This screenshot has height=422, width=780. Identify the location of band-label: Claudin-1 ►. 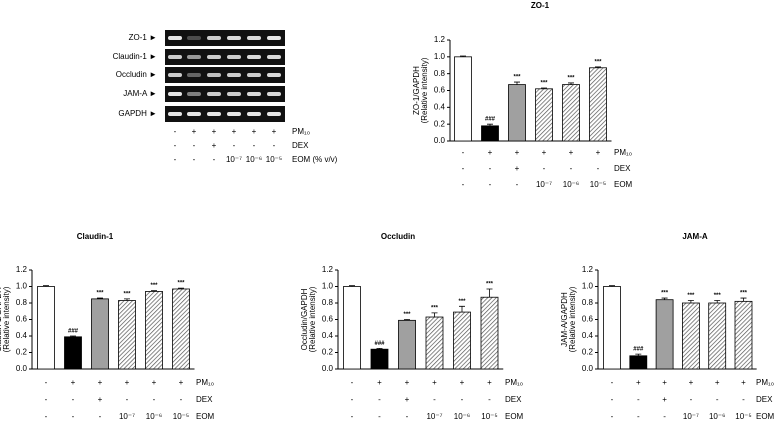
(135, 56).